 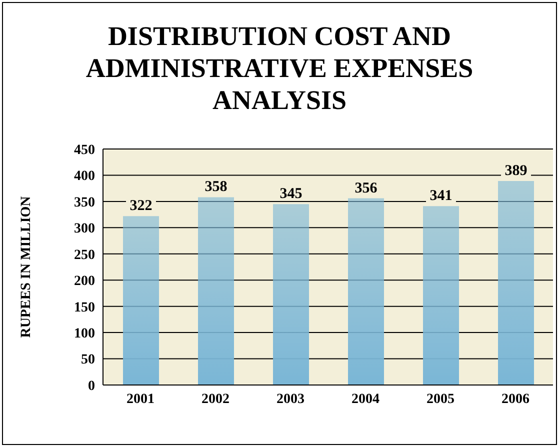 What do you see at coordinates (84, 176) in the screenshot?
I see `y-tick-label: 400` at bounding box center [84, 176].